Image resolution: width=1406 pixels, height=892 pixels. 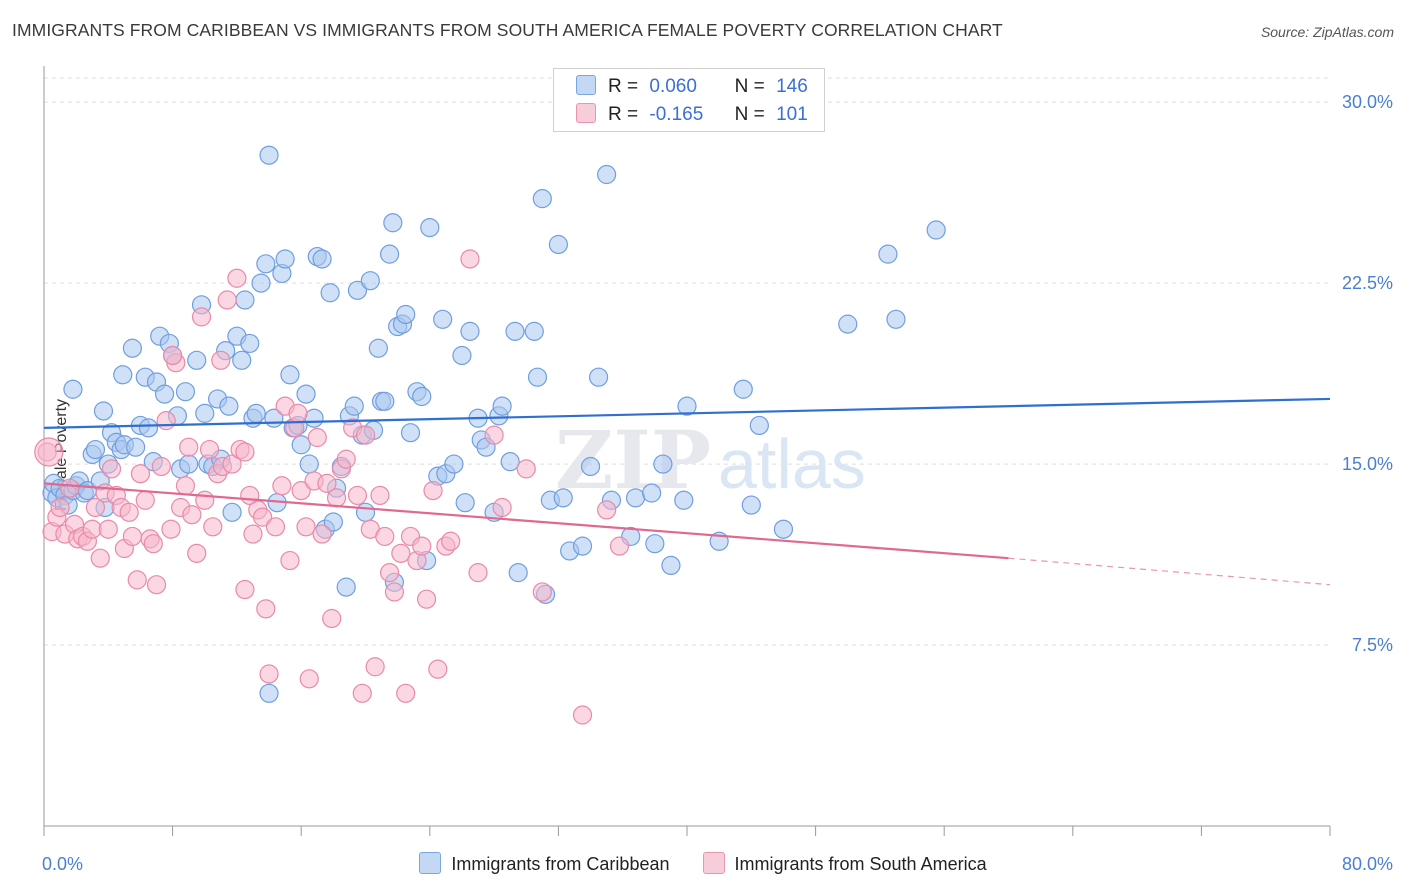 I want to click on watermark: ZIP atlas, so click(x=710, y=460).